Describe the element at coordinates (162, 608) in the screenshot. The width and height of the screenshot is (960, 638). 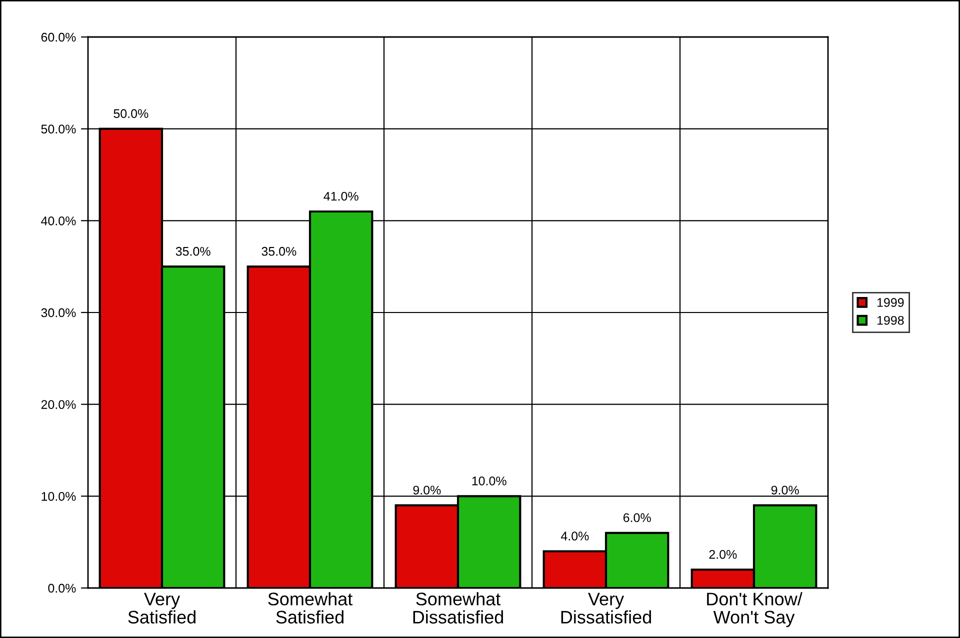
I see `x-tick-label: Very Satisfied` at that location.